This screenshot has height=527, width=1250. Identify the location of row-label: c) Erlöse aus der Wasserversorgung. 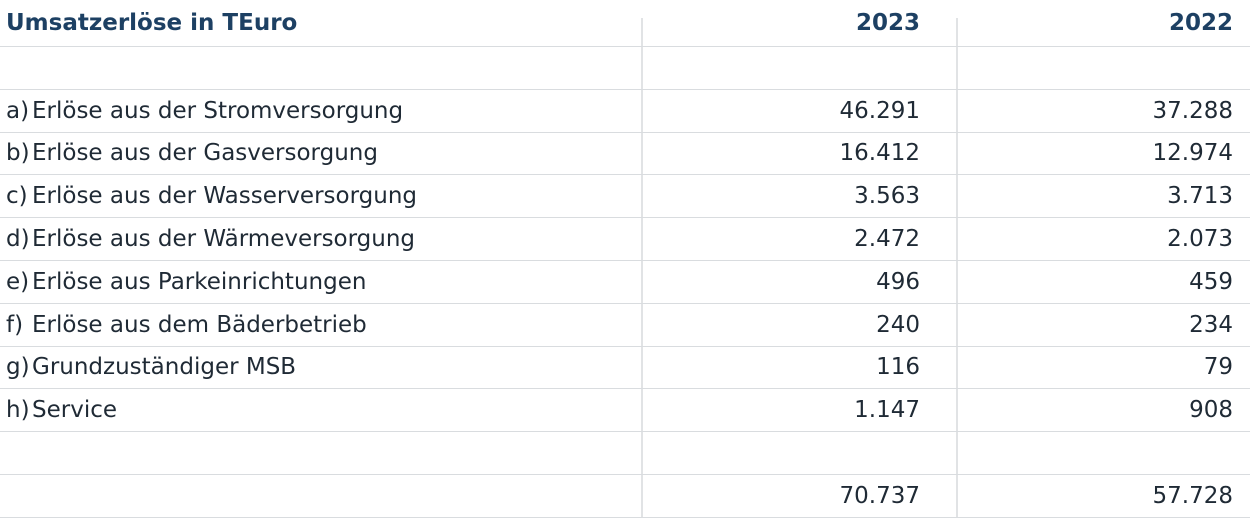
(323, 196).